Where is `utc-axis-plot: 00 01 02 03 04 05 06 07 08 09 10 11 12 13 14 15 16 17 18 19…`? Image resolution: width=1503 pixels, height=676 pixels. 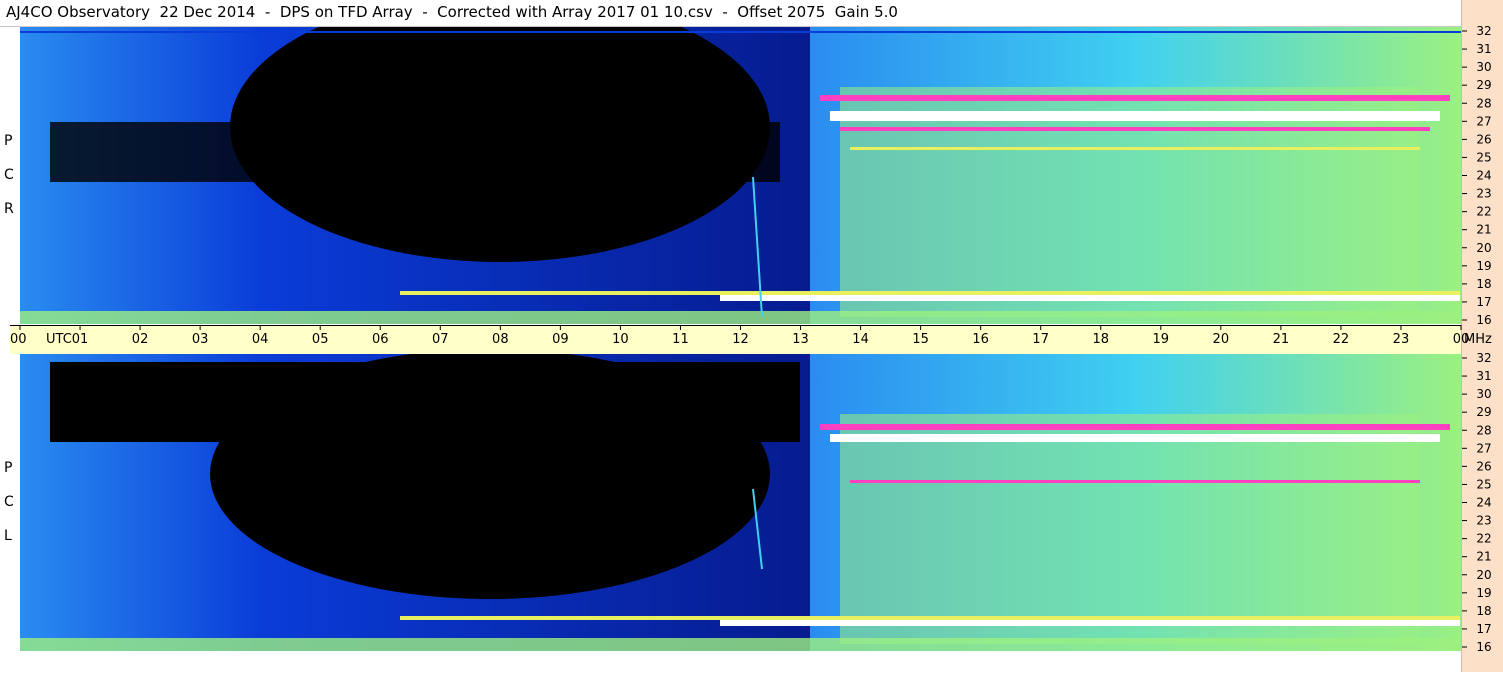
utc-axis-plot: 00 01 02 03 04 05 06 07 08 09 10 11 12 13 14 15 16 17 18 19… is located at coordinates (751, 336).